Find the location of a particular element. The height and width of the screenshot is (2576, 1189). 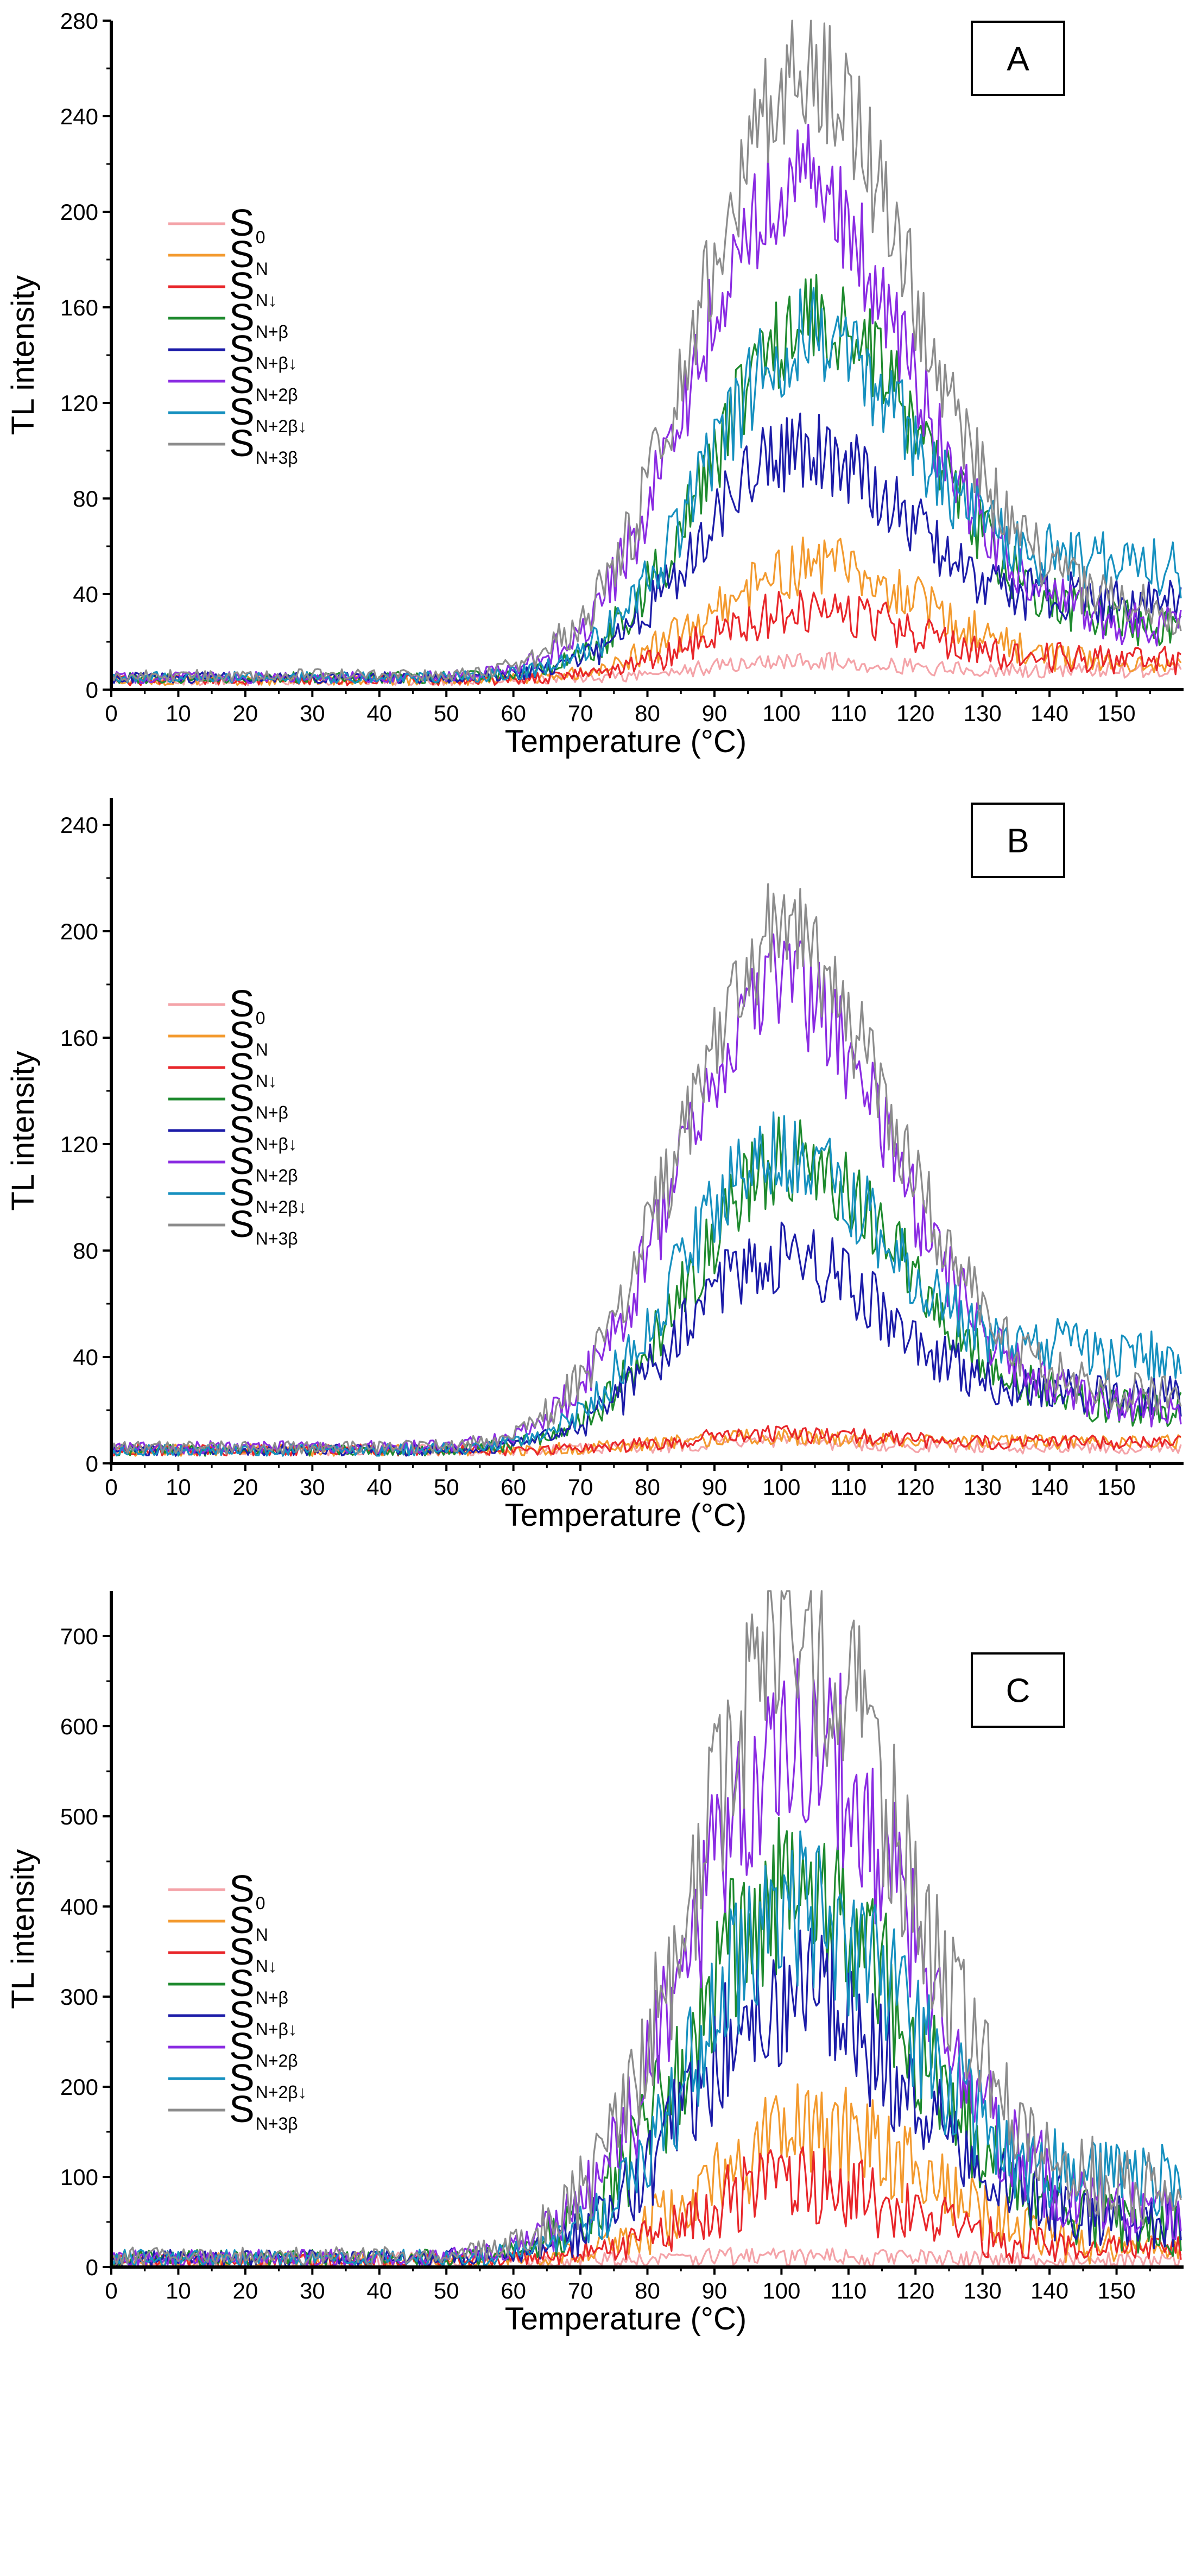

x-axis-title: Temperature (°C) is located at coordinates (626, 742).